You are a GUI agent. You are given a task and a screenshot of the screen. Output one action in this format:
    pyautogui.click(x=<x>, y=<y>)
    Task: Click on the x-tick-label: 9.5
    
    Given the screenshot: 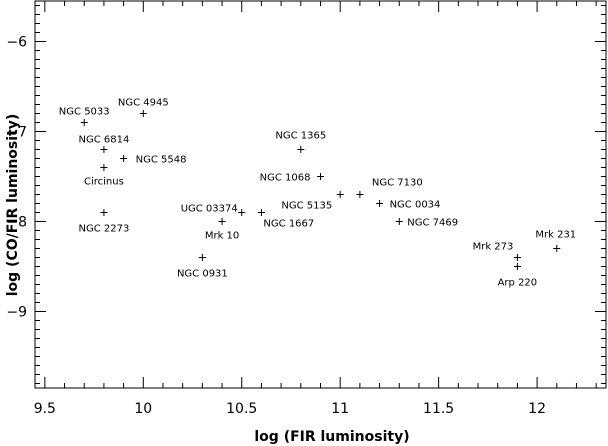 What is the action you would take?
    pyautogui.click(x=45, y=409)
    